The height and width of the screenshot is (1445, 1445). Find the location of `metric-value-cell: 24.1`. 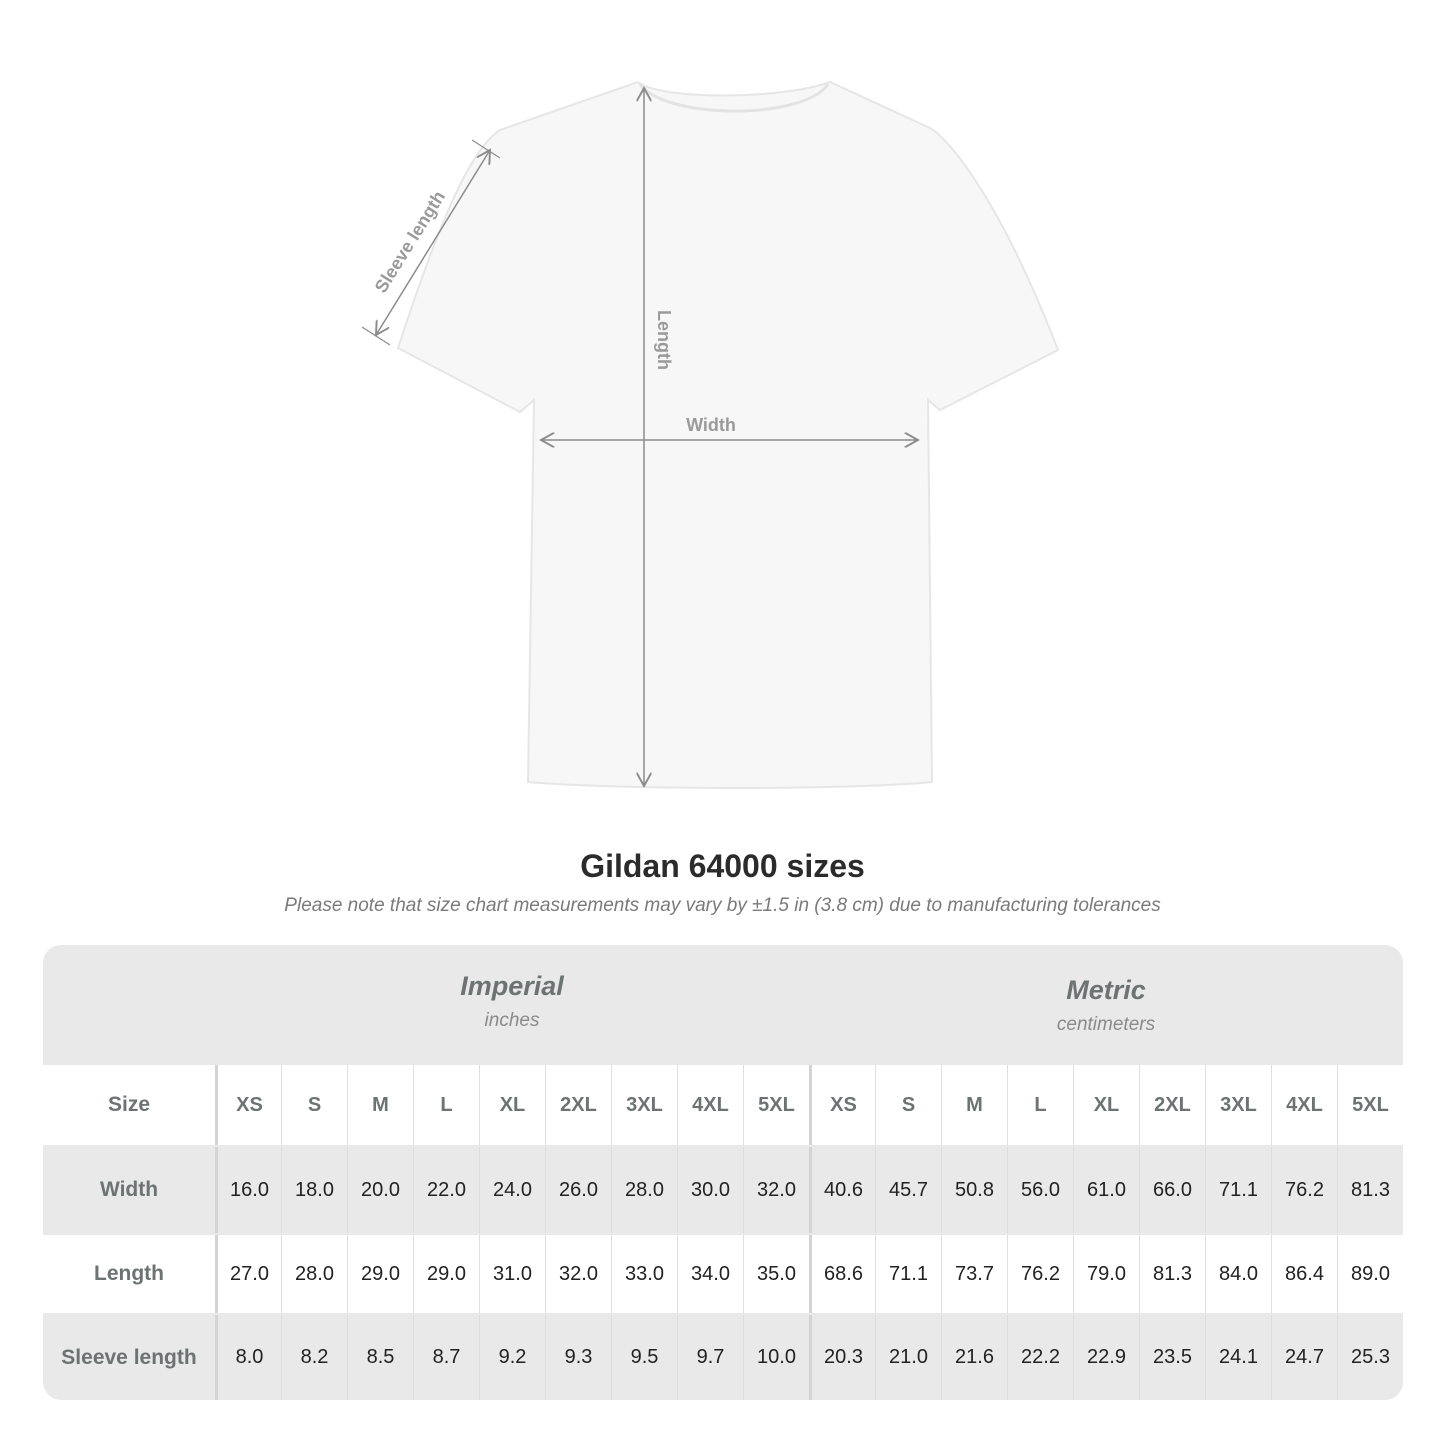

metric-value-cell: 24.1 is located at coordinates (1238, 1357).